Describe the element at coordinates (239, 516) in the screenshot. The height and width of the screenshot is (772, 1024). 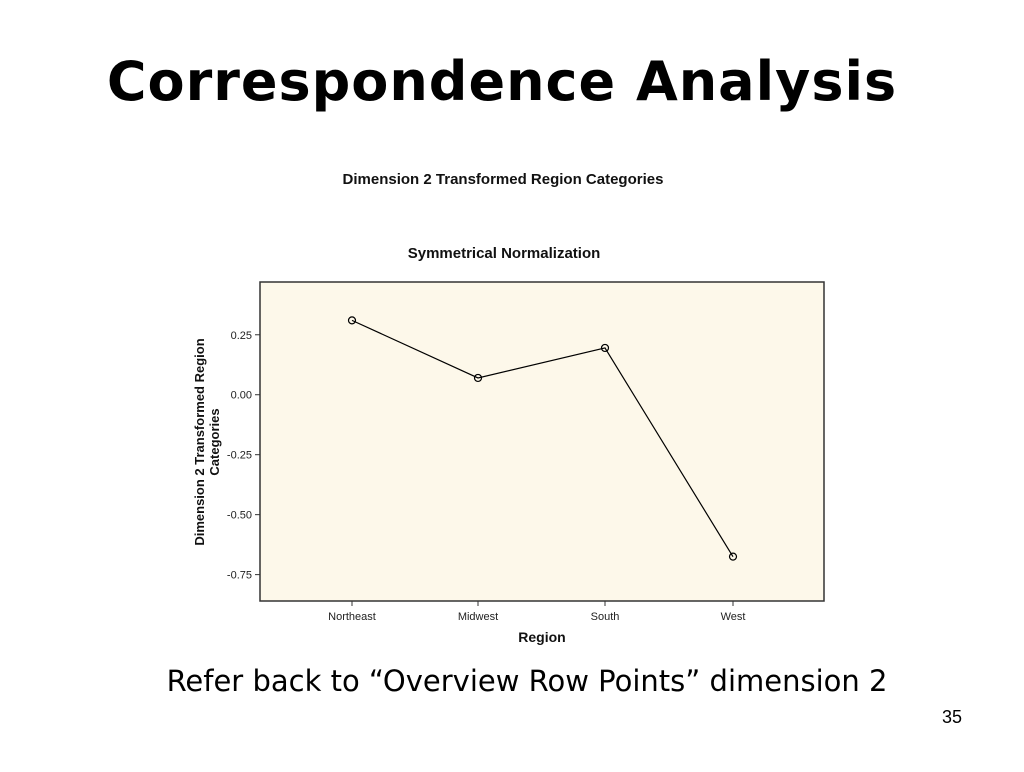
I see `y-tick-label: -0.50` at that location.